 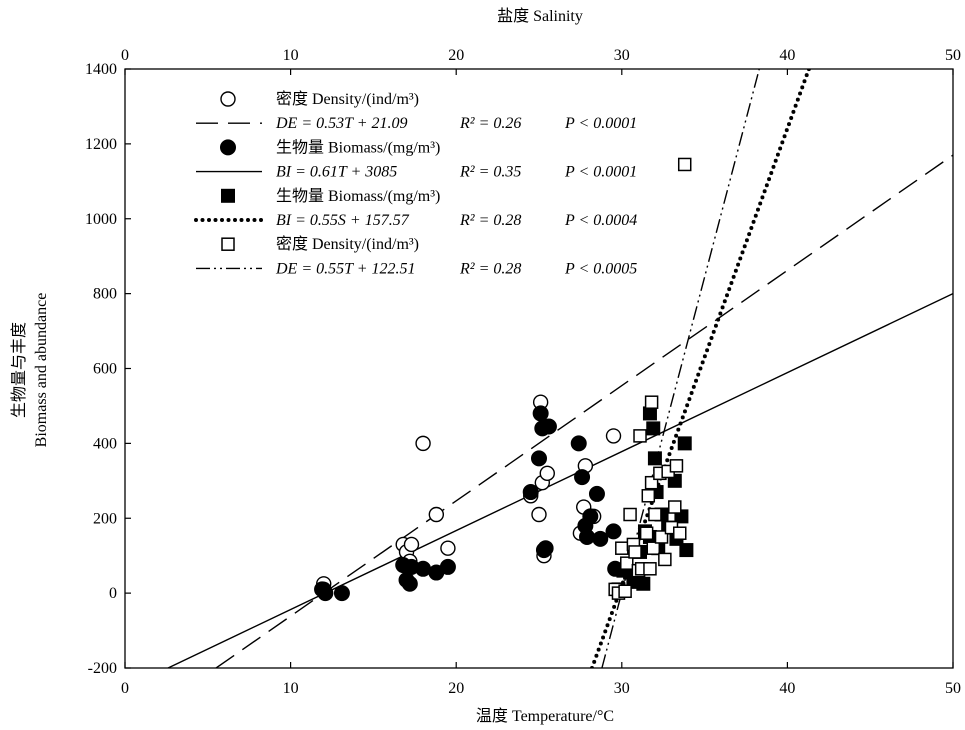 I want to click on legend-p: P < 0.0004, so click(x=600, y=220).